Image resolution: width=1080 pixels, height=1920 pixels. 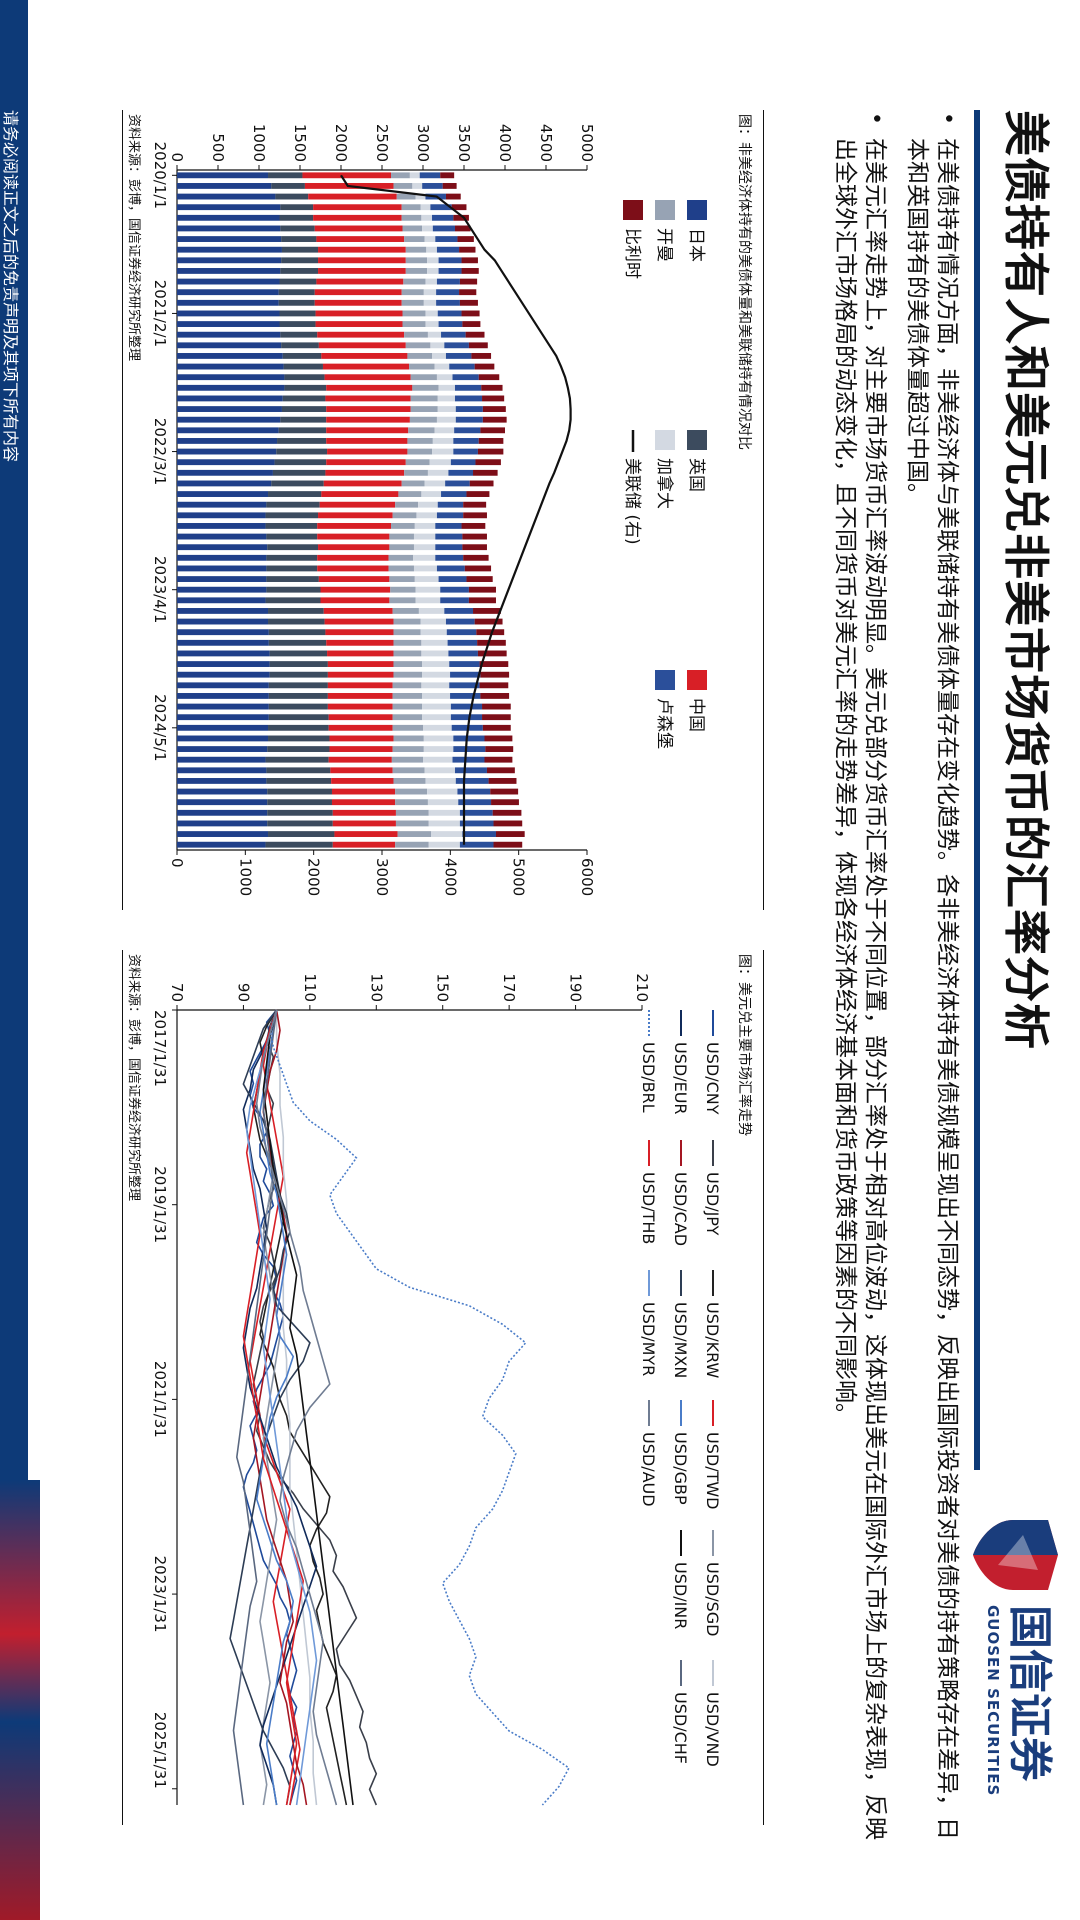 What do you see at coordinates (423, 143) in the screenshot?
I see `y-tick-label-left: 3000` at bounding box center [423, 143].